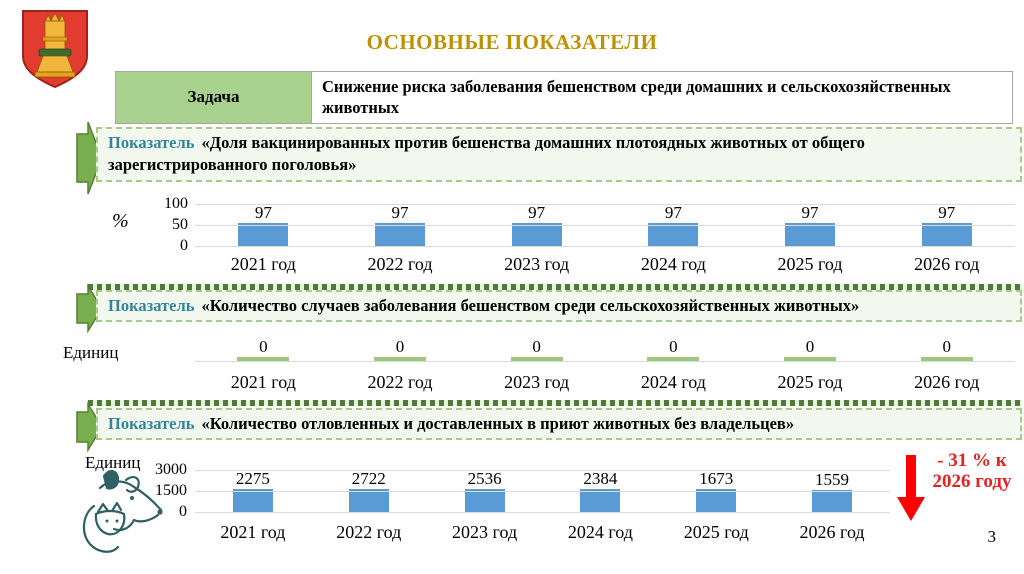 This screenshot has width=1024, height=574. Describe the element at coordinates (716, 478) in the screenshot. I see `value-label: 1673` at that location.